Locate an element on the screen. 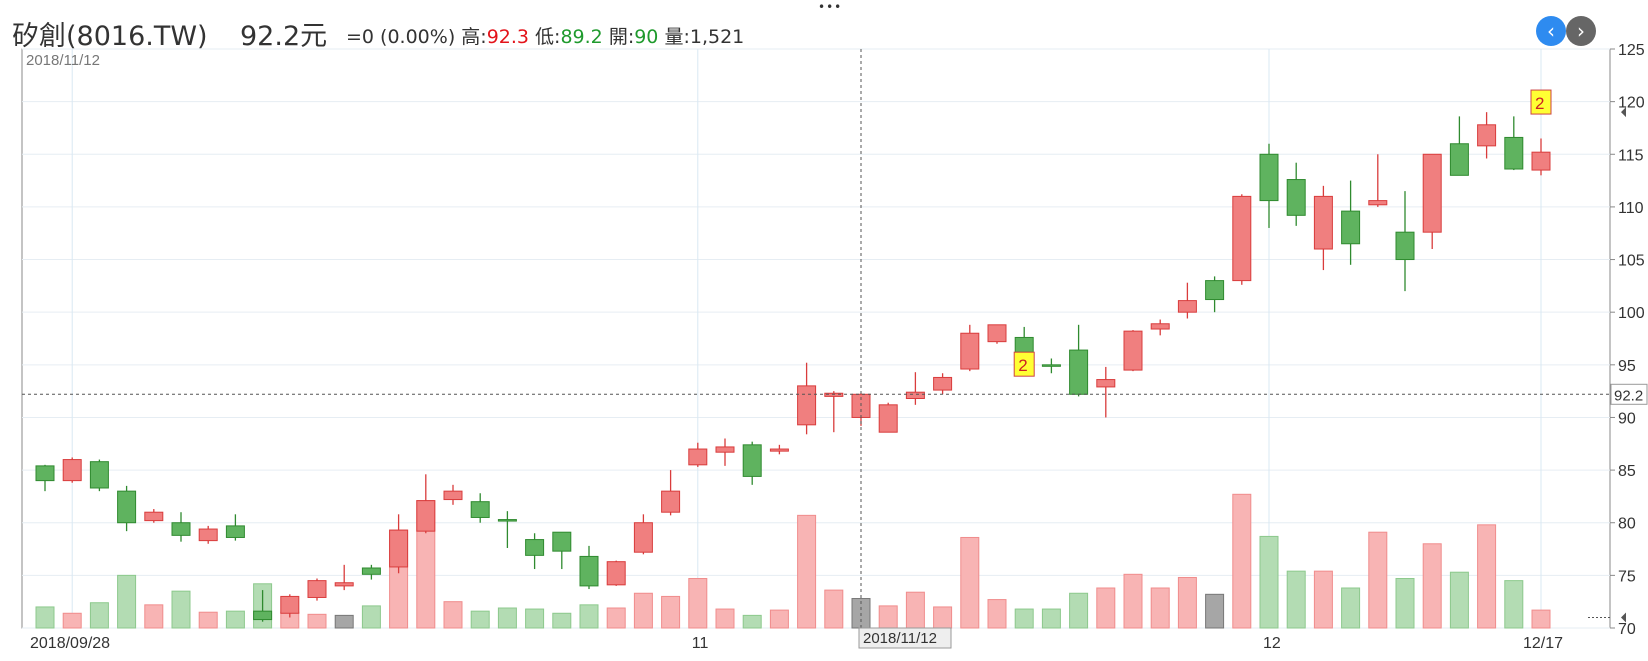 This screenshot has height=661, width=1648. y-tick-label: 90 is located at coordinates (1627, 418).